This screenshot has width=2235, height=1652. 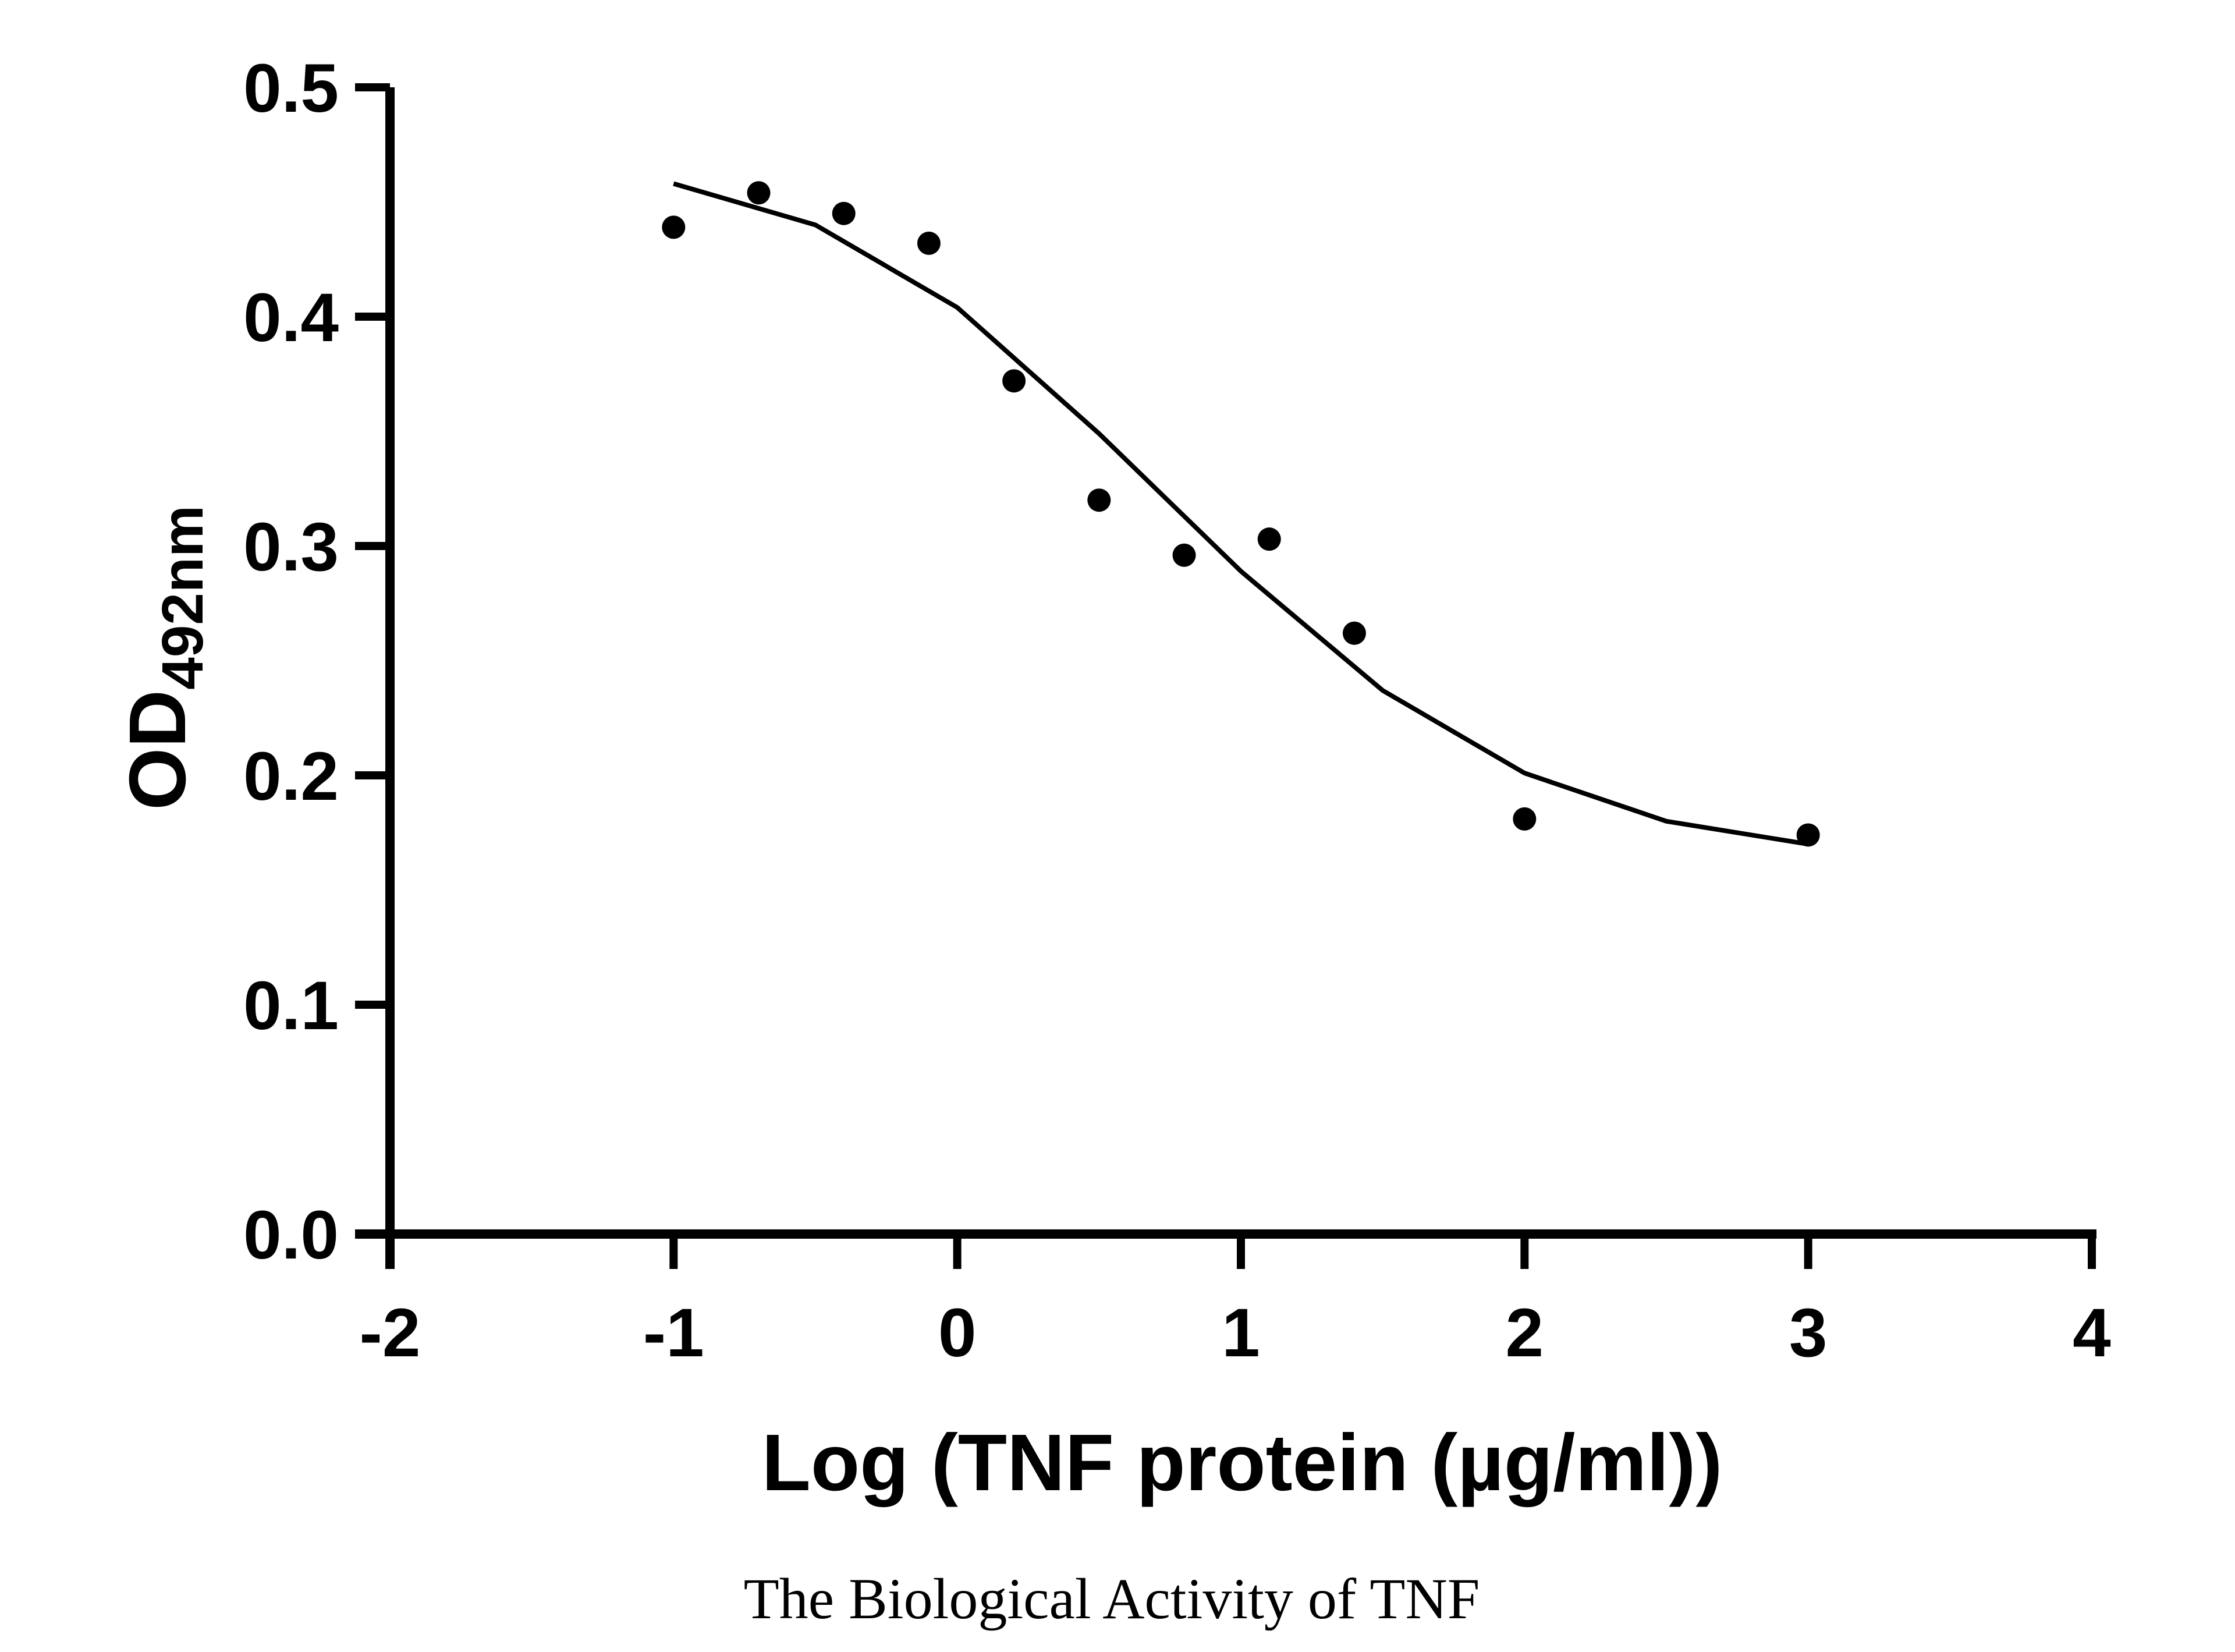 I want to click on x-tick-label: 2, so click(x=1525, y=1333).